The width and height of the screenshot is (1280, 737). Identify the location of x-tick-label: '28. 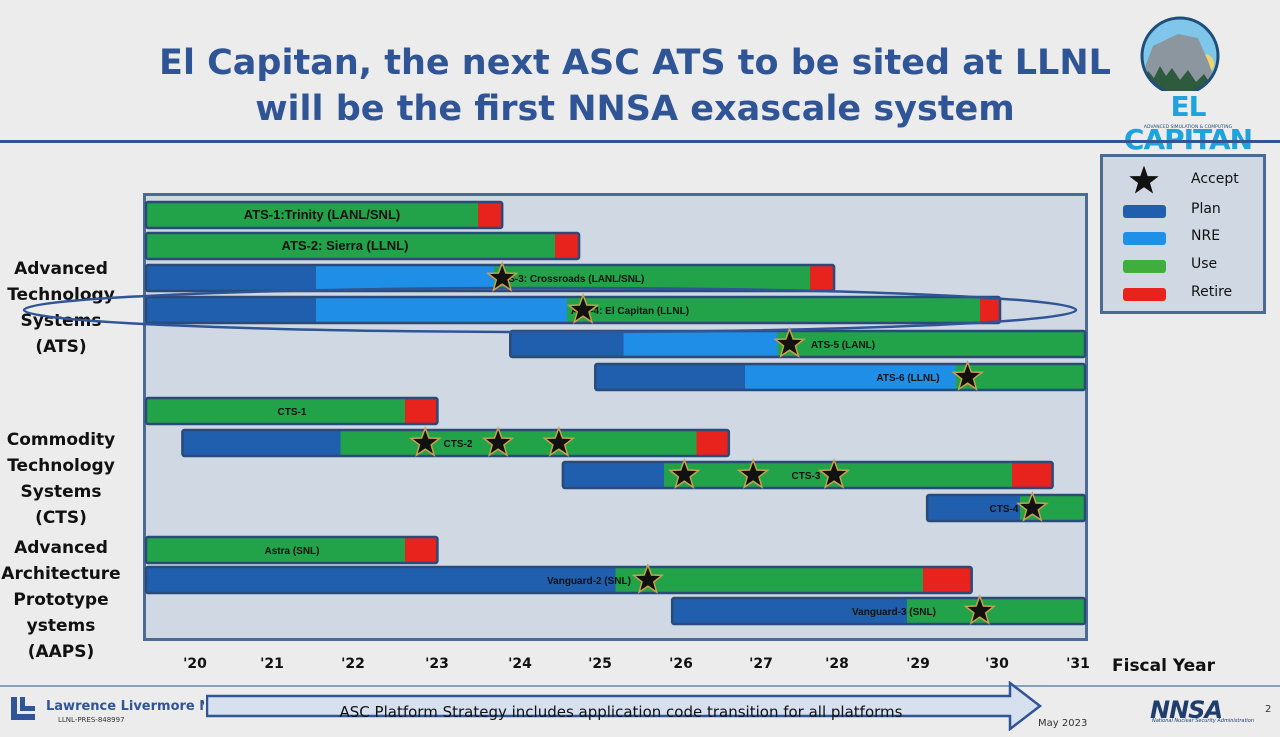
(837, 664).